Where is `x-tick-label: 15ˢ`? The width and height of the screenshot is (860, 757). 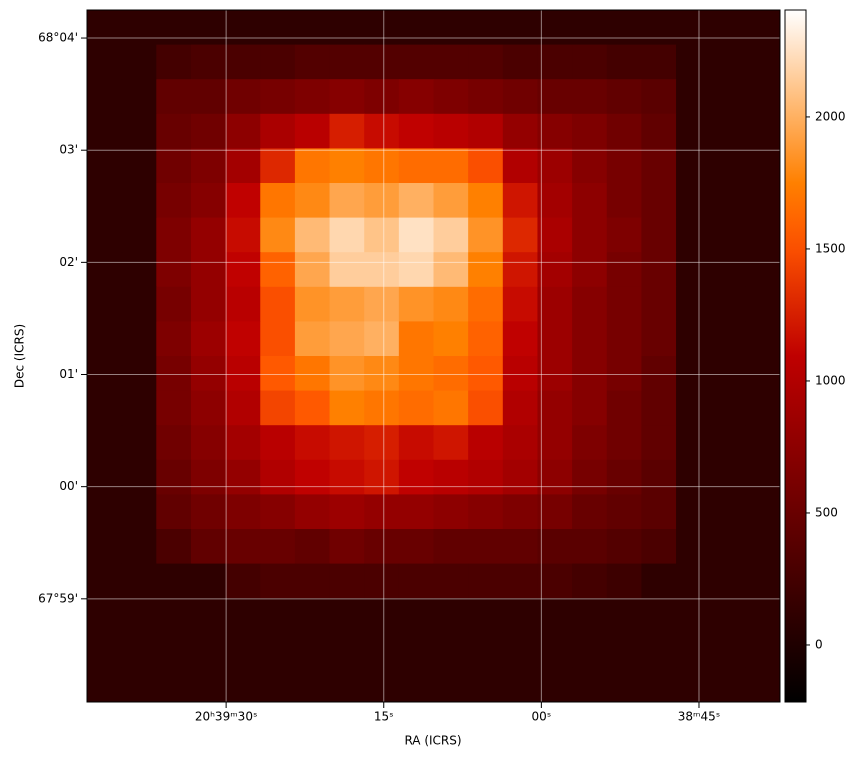 x-tick-label: 15ˢ is located at coordinates (384, 717).